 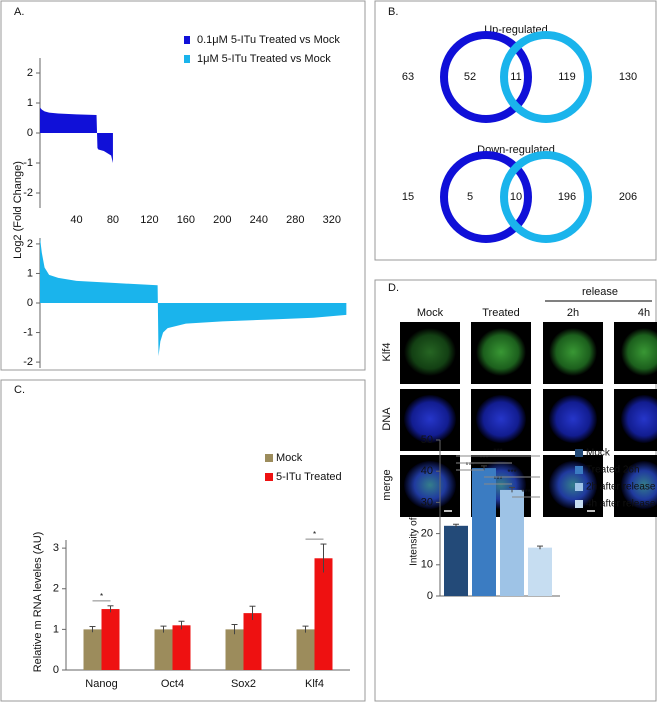 I want to click on x-tick-label: 160, so click(x=186, y=220).